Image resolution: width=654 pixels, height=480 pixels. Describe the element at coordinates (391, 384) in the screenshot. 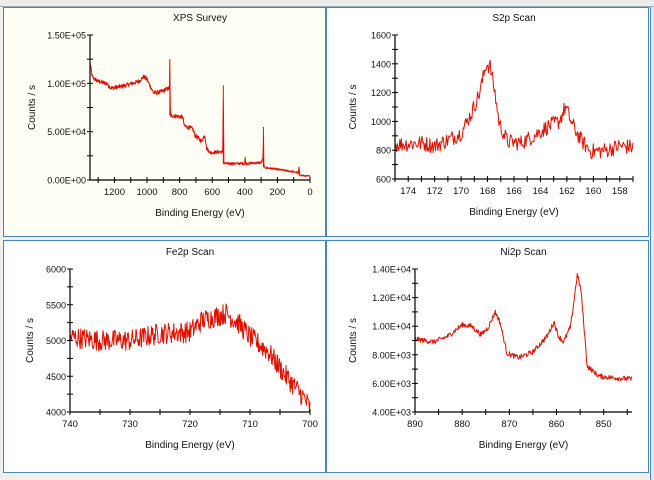

I see `y-tick-label: 6.00E+03` at that location.